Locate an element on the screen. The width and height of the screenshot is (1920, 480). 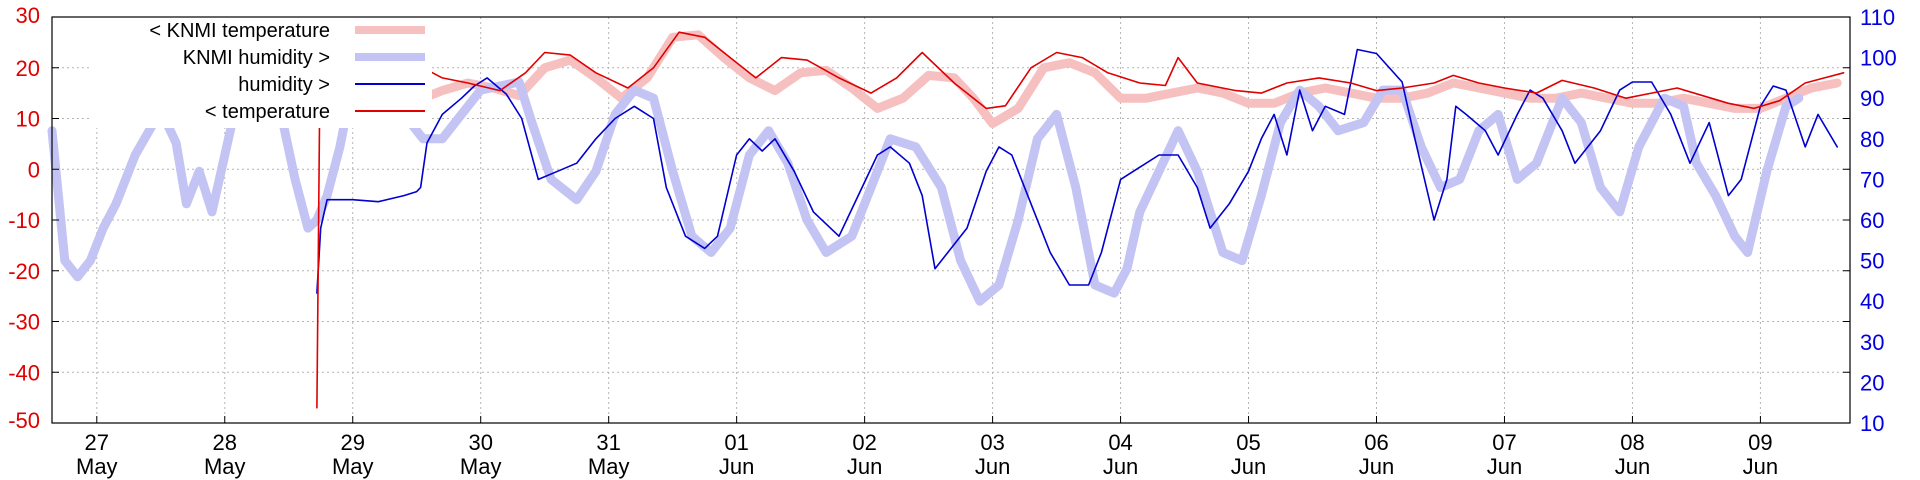
x-tick-label-day: 03 is located at coordinates (992, 442).